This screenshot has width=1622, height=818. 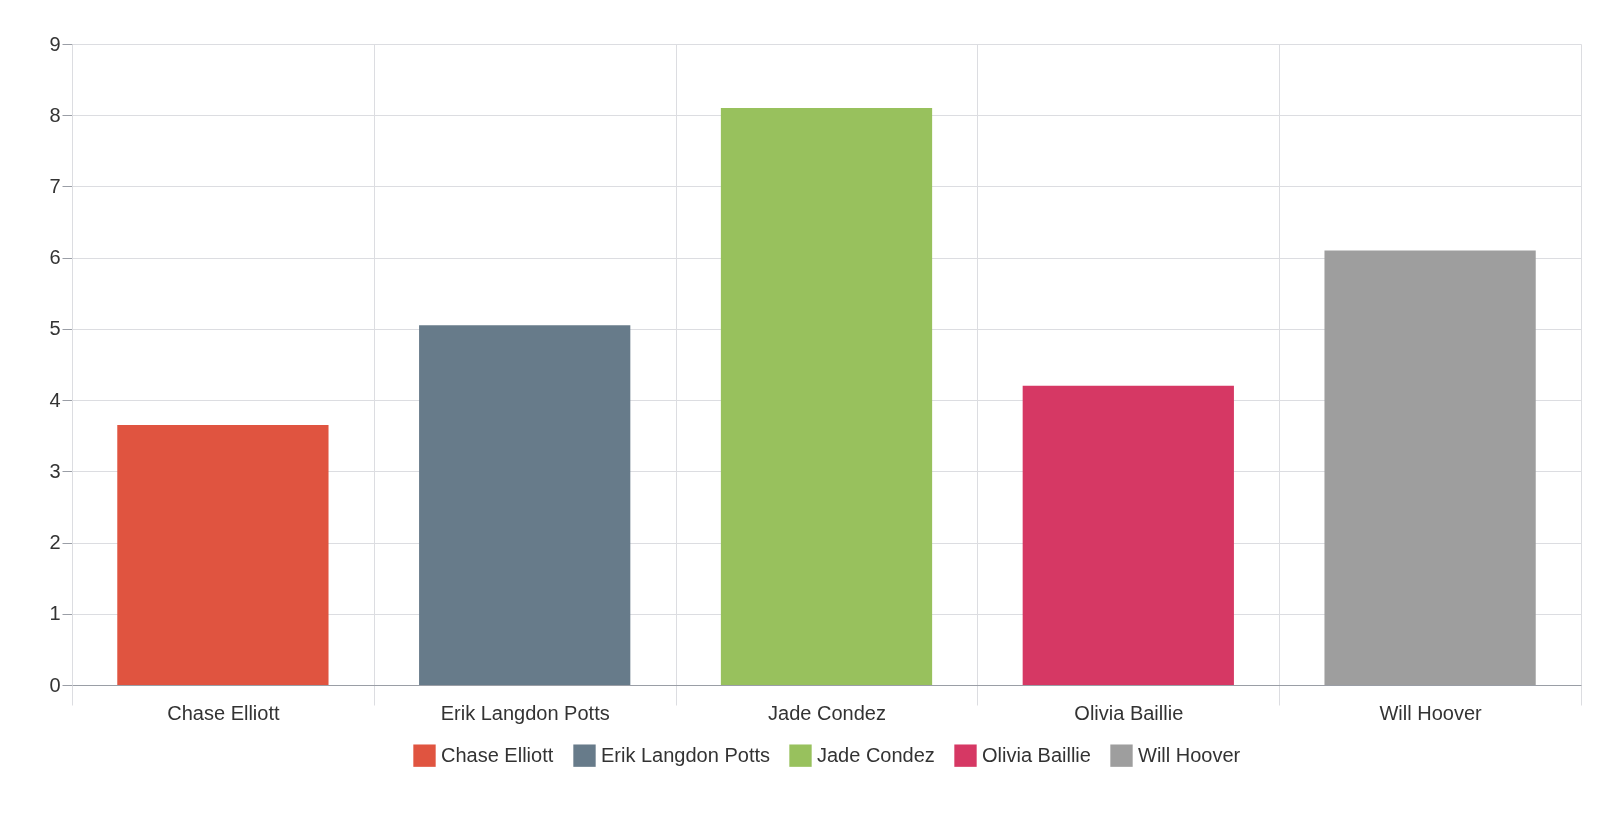 I want to click on x-tick-label: Jade Condez, so click(x=827, y=712).